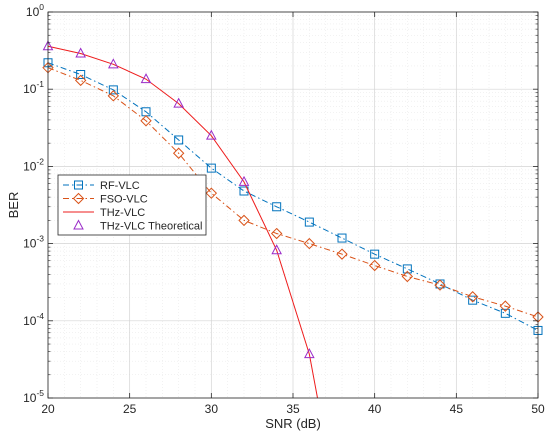 Image resolution: width=550 pixels, height=437 pixels. What do you see at coordinates (293, 423) in the screenshot?
I see `x-axis-label: SNR (dB)` at bounding box center [293, 423].